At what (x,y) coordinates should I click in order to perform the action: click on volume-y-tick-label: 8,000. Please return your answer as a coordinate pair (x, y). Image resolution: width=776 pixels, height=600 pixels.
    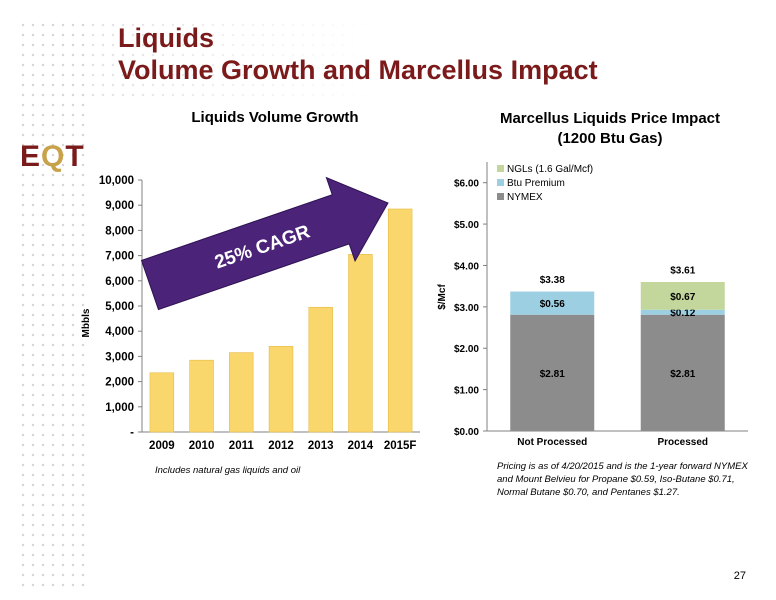
    Looking at the image, I should click on (119, 231).